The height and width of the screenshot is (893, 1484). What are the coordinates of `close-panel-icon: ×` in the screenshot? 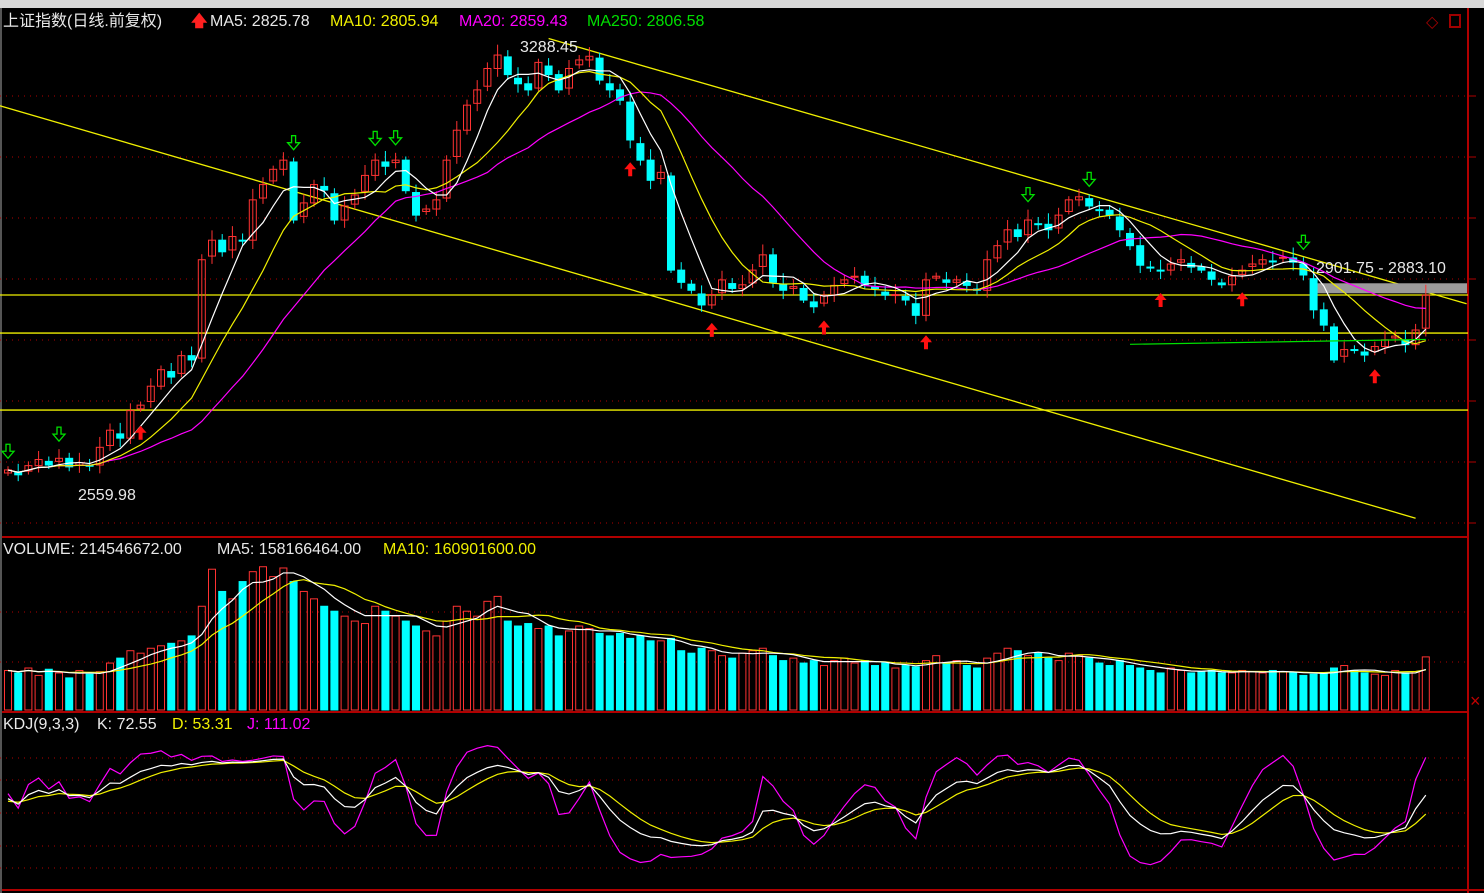 It's located at (1475, 701).